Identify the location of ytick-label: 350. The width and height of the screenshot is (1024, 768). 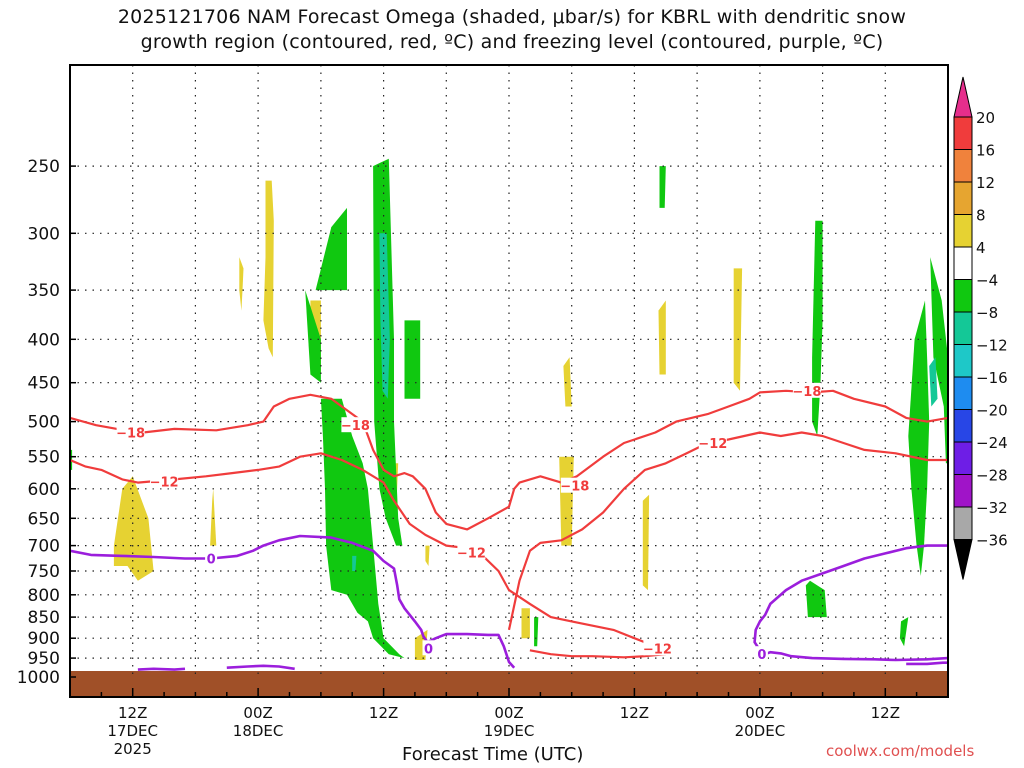
(44, 291).